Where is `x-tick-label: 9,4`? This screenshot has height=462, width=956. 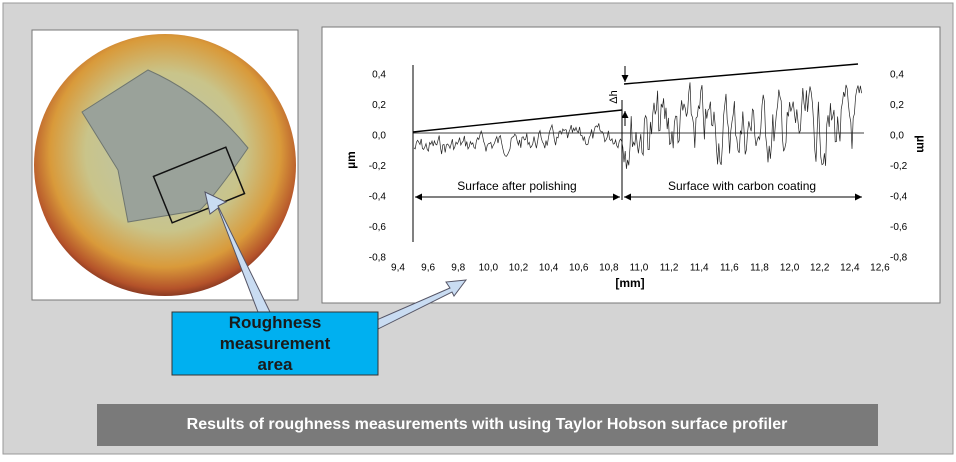
x-tick-label: 9,4 is located at coordinates (398, 268).